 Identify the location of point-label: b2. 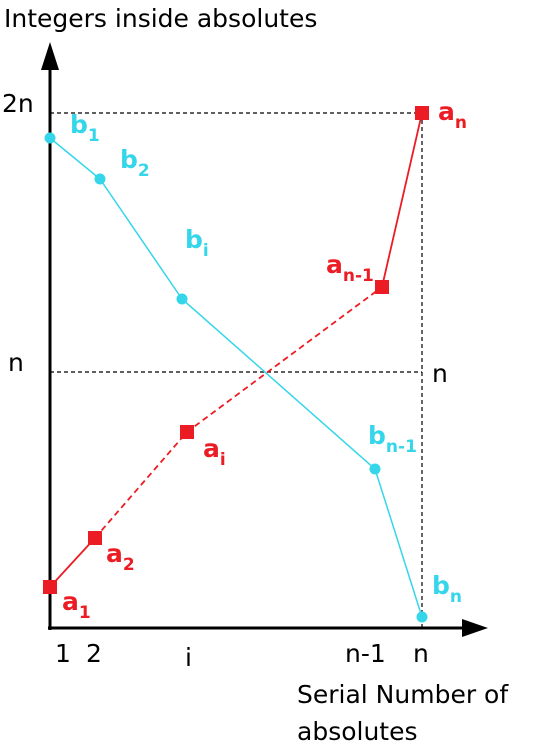
(135, 163).